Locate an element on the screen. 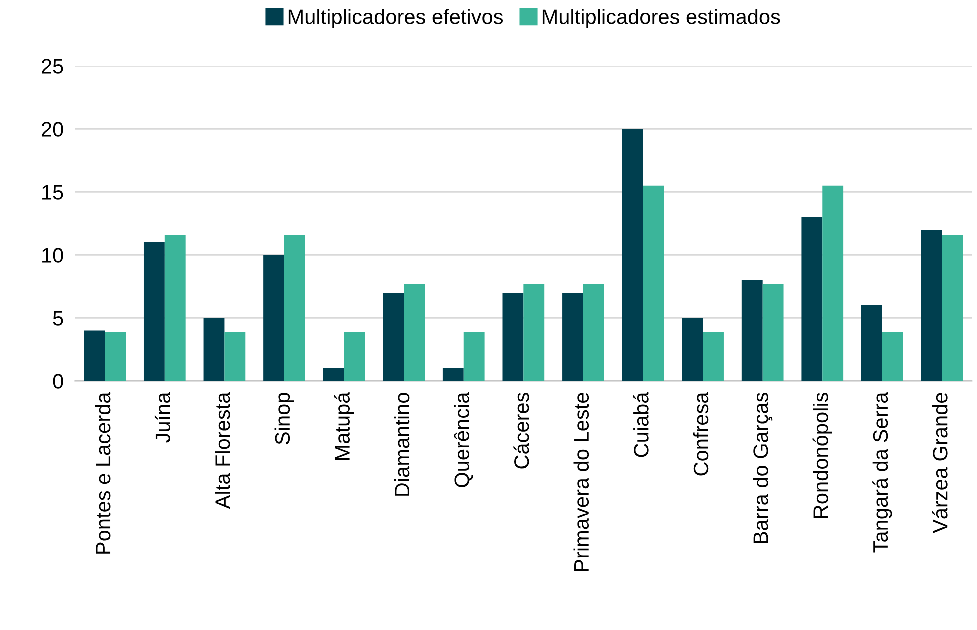 The image size is (977, 630). x-tick-label: Primavera do Leste is located at coordinates (582, 482).